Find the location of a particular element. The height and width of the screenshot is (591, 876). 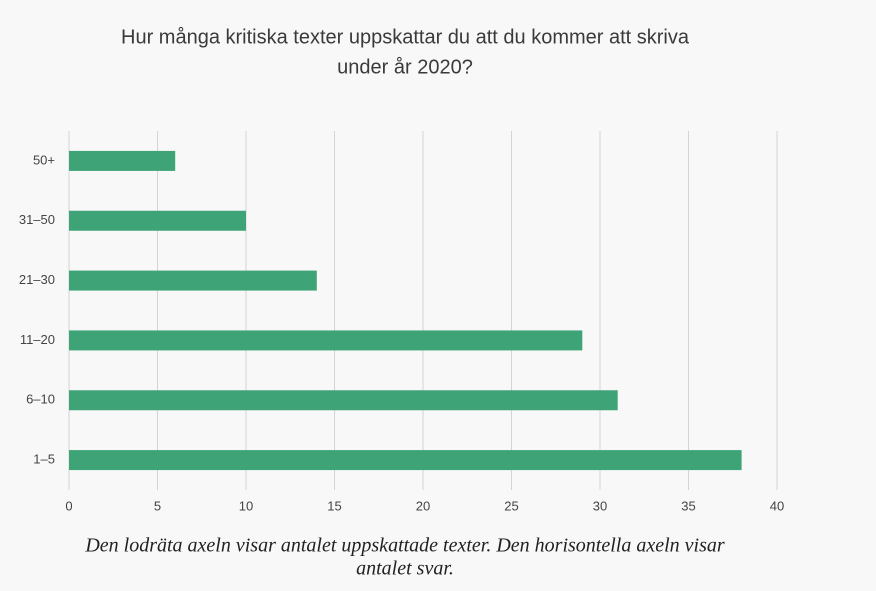

x-tick-label: 10 is located at coordinates (246, 505).